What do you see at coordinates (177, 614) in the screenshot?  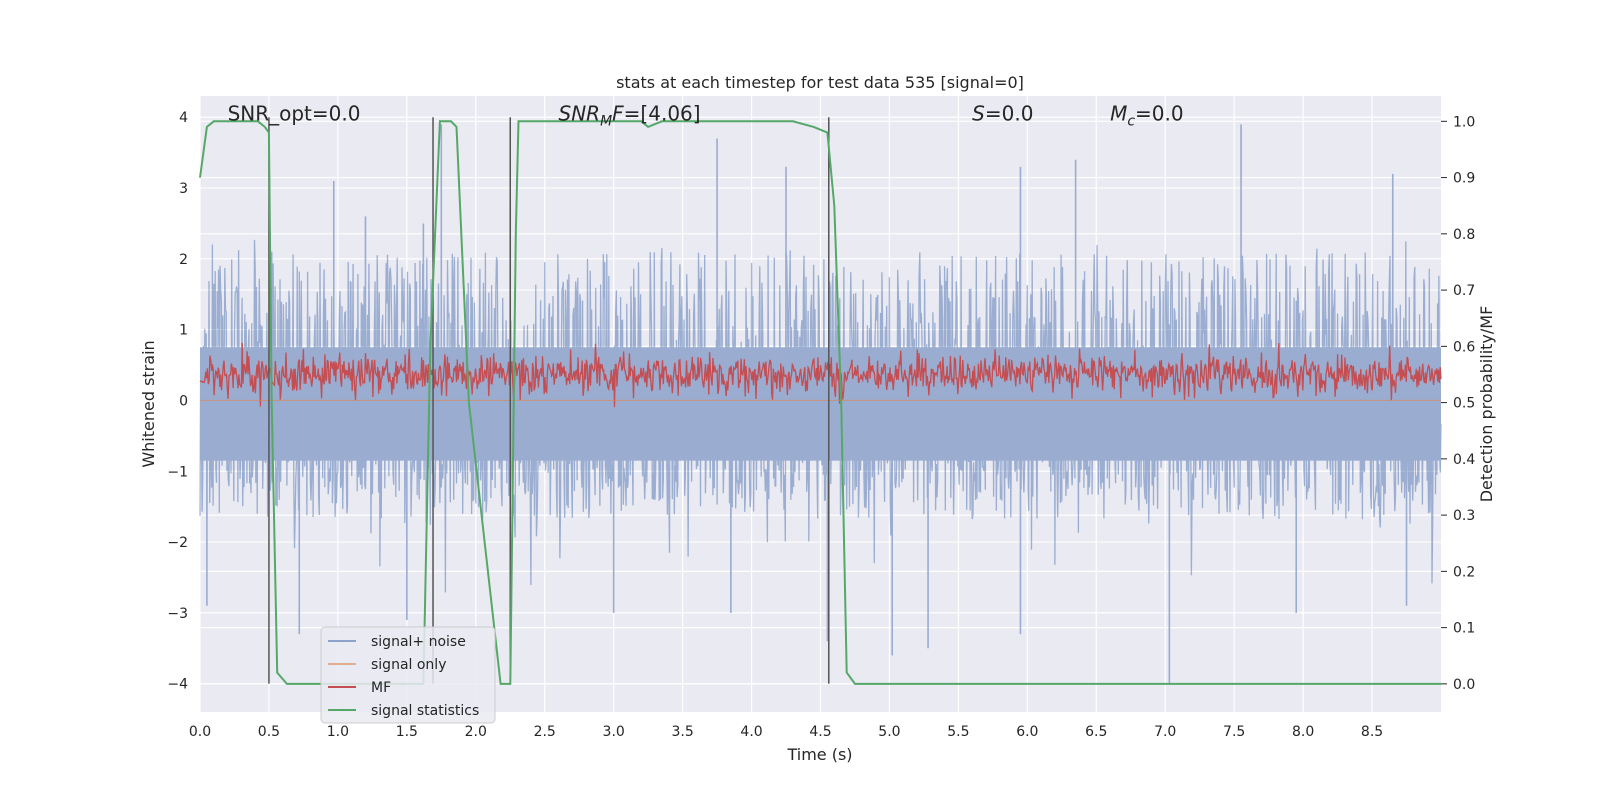 I see `y-left-tick-label: −3` at bounding box center [177, 614].